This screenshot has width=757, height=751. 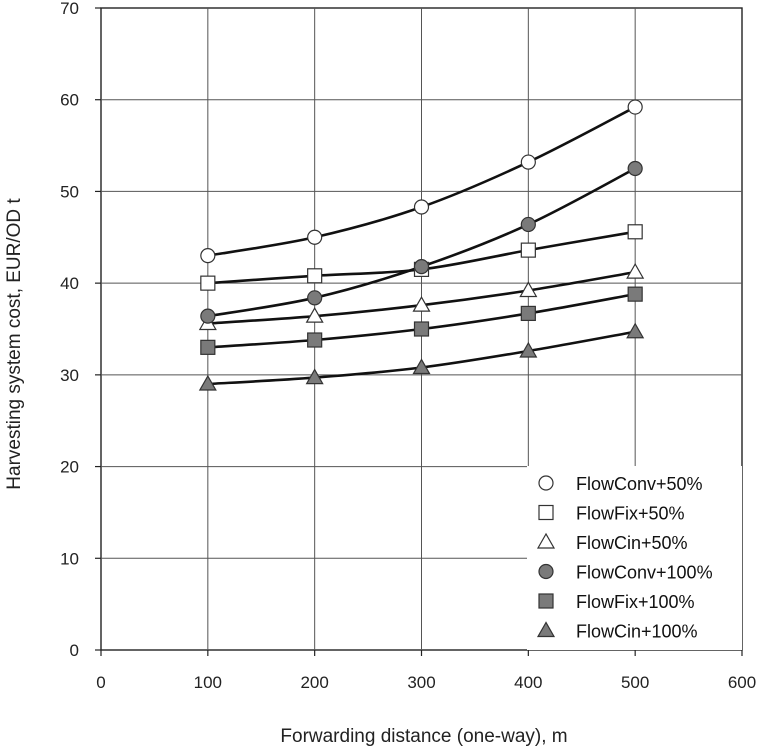 What do you see at coordinates (632, 543) in the screenshot?
I see `legend-label: FlowCin+50%` at bounding box center [632, 543].